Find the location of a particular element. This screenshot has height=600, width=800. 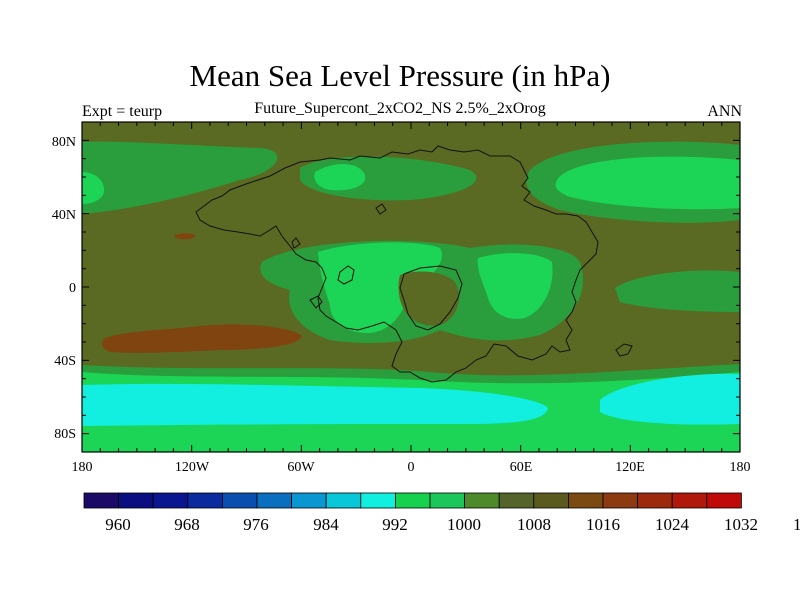

y-axis: 80N 40N 0 40S 80S is located at coordinates (64, 288).